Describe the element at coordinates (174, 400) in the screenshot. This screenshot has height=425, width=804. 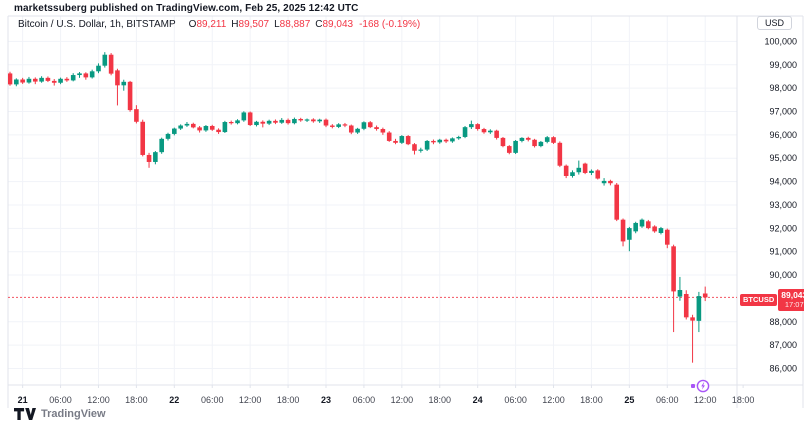
I see `x-axis-label: 22` at that location.